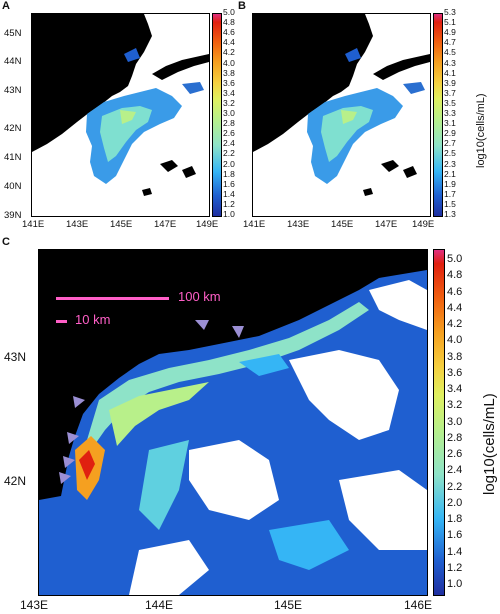 This screenshot has height=614, width=500. Describe the element at coordinates (455, 307) in the screenshot. I see `panel-c-colorbar-tick: 4.4` at that location.